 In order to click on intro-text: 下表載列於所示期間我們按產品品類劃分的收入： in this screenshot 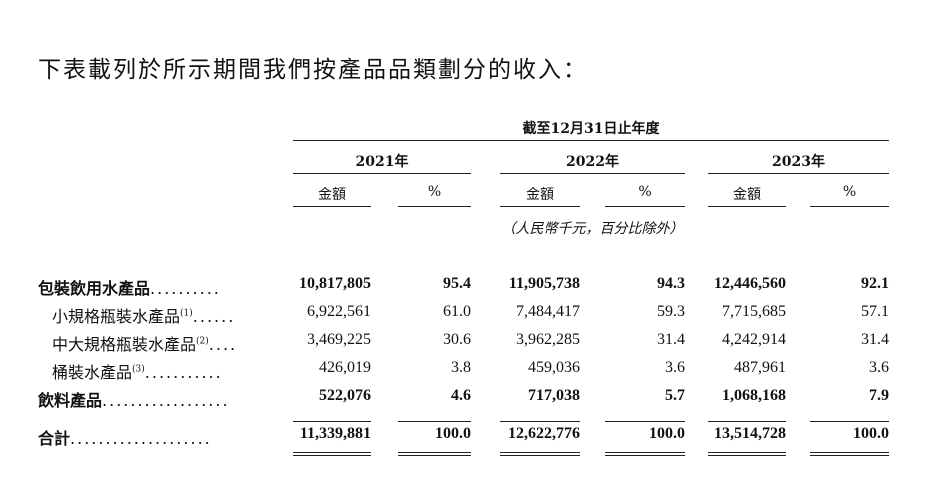, I will do `click(313, 70)`.